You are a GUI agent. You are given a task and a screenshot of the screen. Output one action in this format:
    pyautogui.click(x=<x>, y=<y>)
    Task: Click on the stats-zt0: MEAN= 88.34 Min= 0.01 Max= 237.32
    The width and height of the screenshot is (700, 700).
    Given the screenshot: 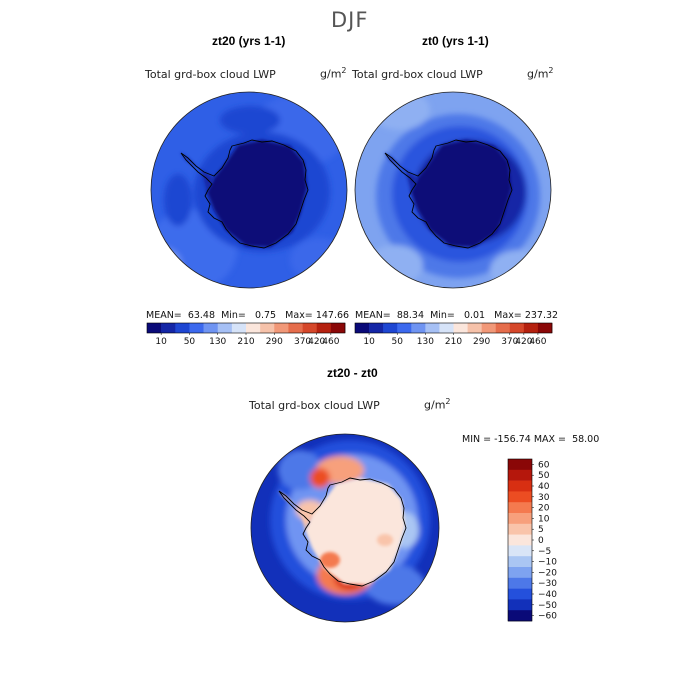 What is the action you would take?
    pyautogui.click(x=457, y=315)
    